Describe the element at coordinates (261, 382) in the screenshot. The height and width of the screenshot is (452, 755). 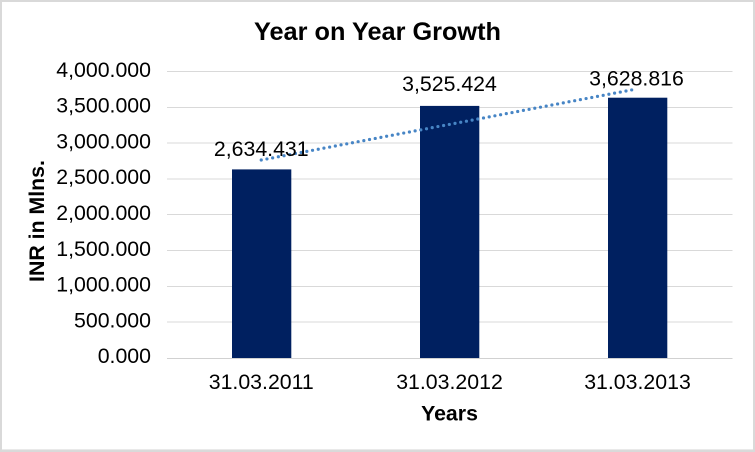
I see `svg-text: 31.03.2011` at that location.